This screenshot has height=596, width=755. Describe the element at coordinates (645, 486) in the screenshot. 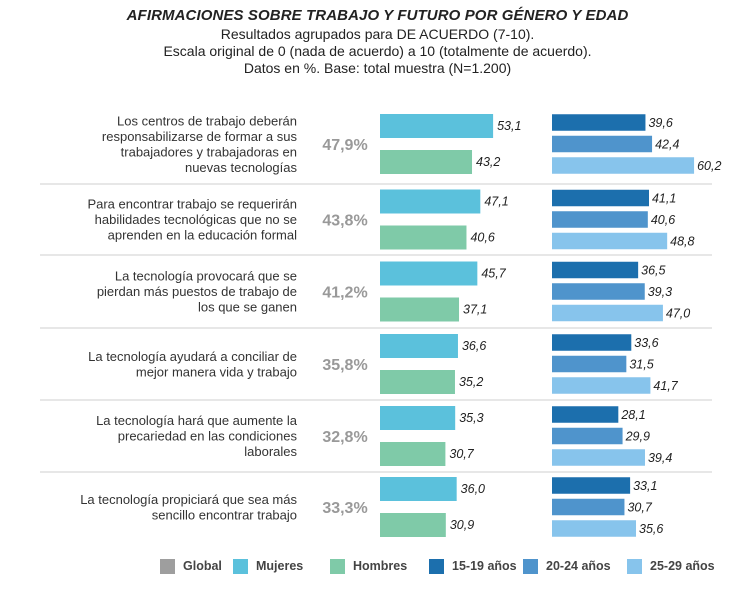

I see `bar-label-age-15-19: 33,1` at that location.